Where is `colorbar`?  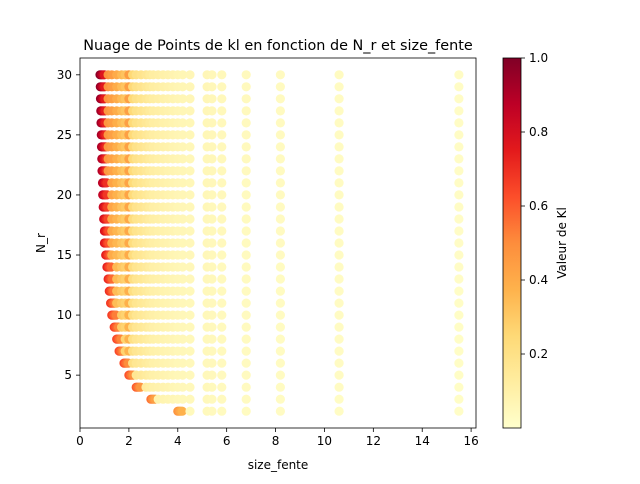
colorbar is located at coordinates (512, 243).